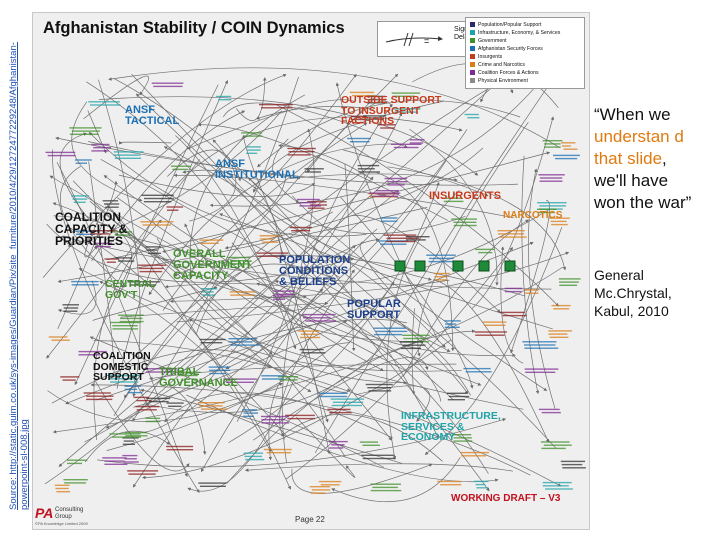 This screenshot has height=540, width=720. I want to click on cluster-population-conditions: POPULATION CONDITIONS & BELIEFS, so click(315, 271).